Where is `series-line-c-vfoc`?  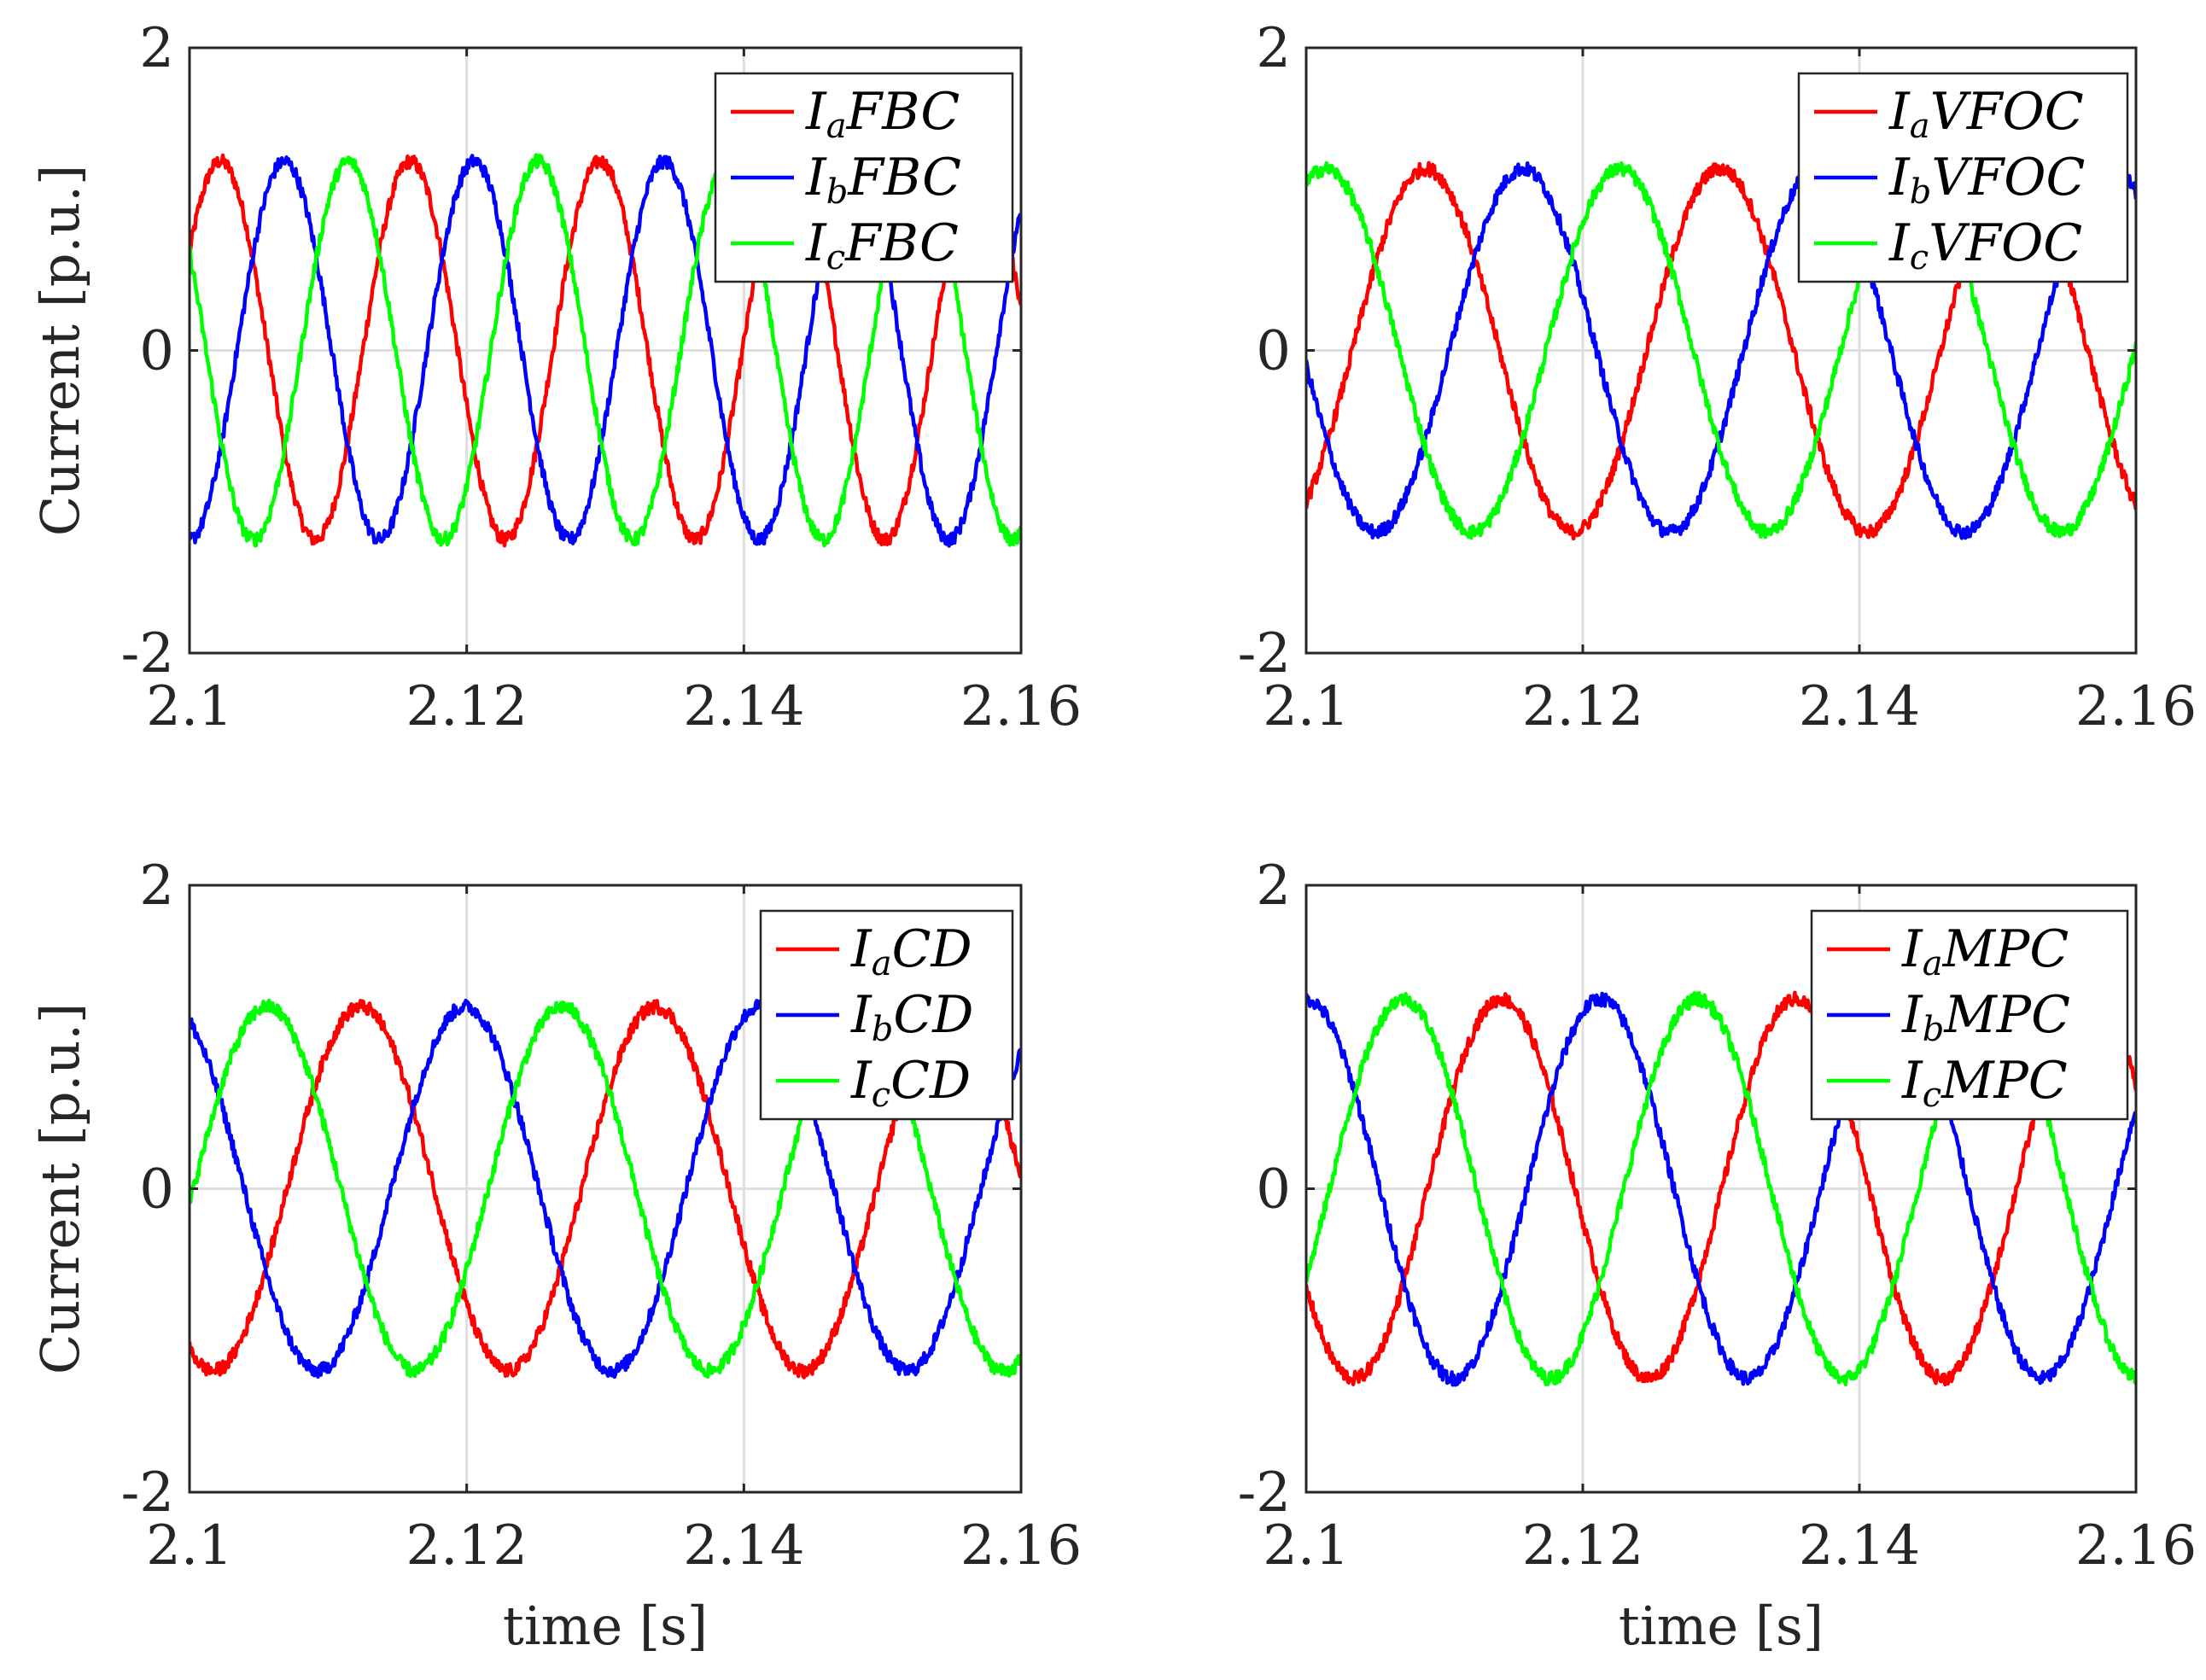
series-line-c-vfoc is located at coordinates (1721, 350).